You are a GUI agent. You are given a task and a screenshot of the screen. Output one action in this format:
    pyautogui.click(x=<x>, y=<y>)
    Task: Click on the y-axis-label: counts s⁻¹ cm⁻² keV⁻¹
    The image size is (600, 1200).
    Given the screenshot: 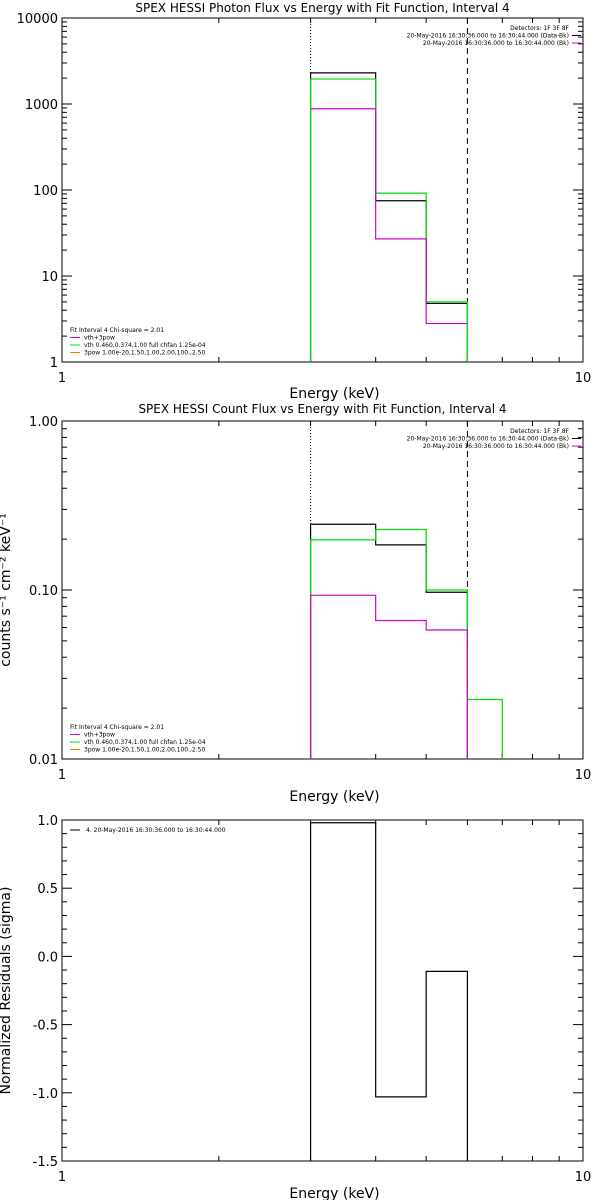 What is the action you would take?
    pyautogui.click(x=7, y=590)
    